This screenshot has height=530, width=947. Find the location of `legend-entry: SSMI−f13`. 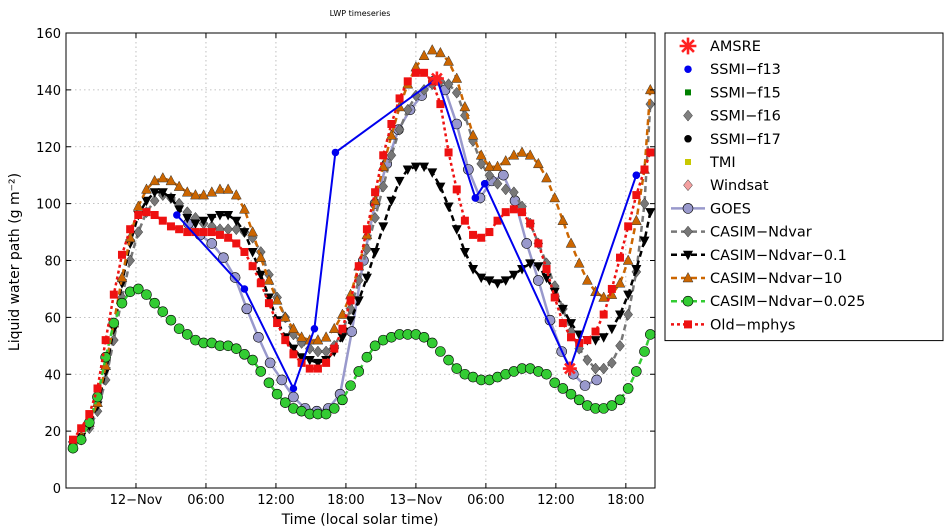

legend-entry: SSMI−f13 is located at coordinates (732, 70).